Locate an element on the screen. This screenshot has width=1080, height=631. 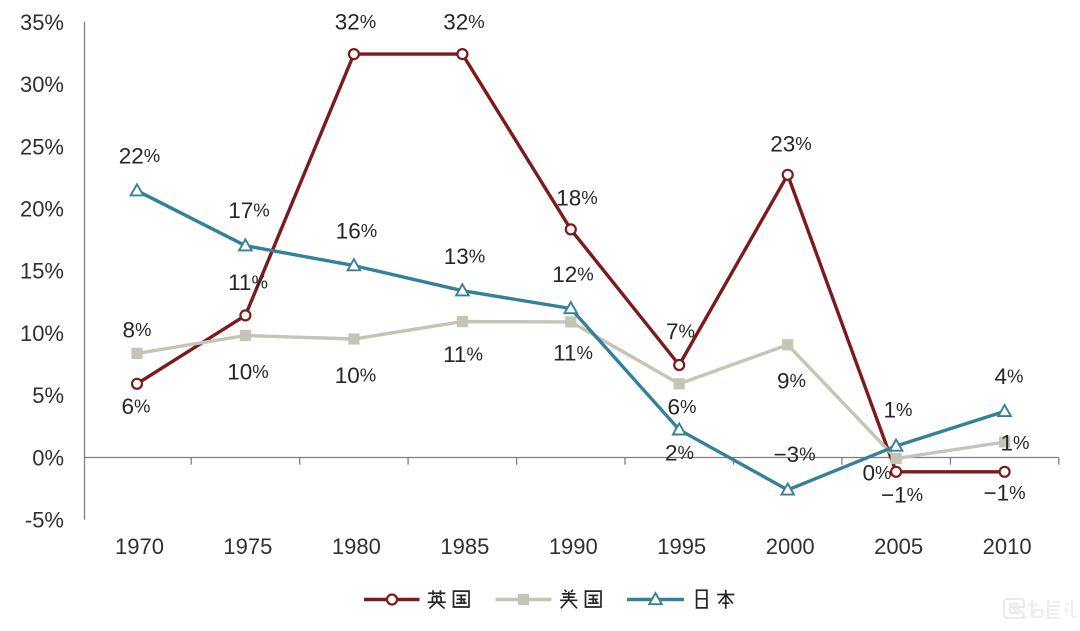
svg-text: 22% is located at coordinates (139, 156).